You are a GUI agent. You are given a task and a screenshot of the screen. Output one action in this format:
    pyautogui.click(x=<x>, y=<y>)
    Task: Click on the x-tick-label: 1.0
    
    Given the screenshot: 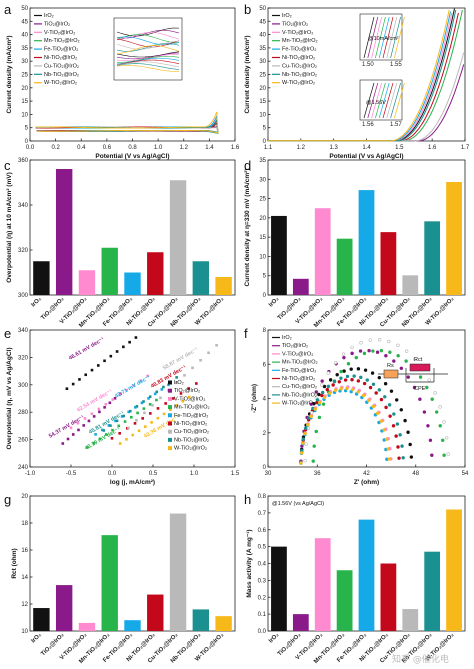 What is the action you would take?
    pyautogui.click(x=194, y=474)
    